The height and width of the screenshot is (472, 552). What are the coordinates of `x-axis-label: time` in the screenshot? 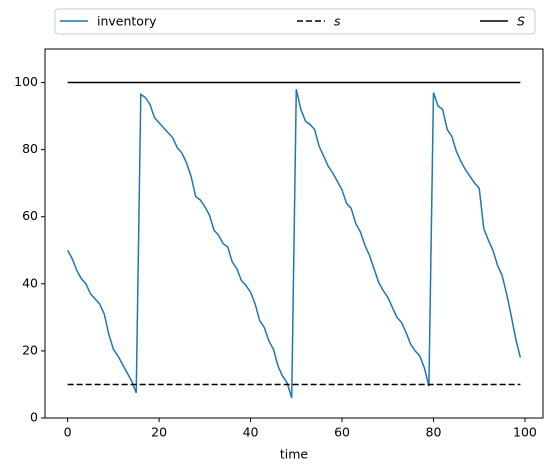 It's located at (294, 454).